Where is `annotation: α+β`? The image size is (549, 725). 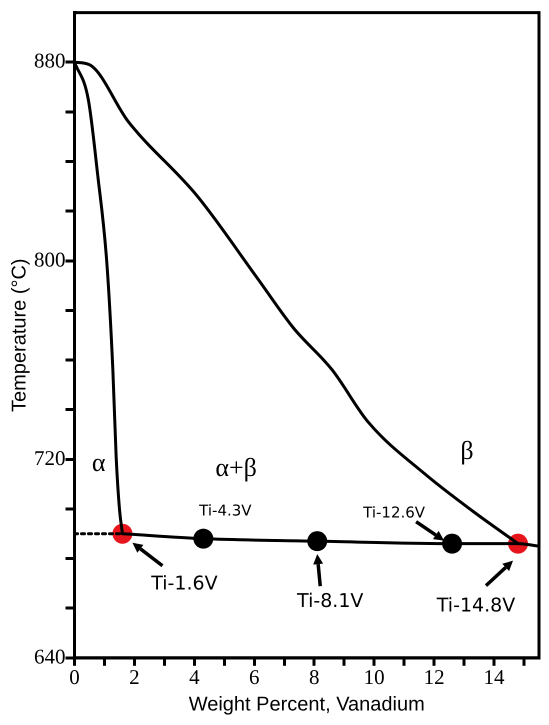 annotation: α+β is located at coordinates (236, 467).